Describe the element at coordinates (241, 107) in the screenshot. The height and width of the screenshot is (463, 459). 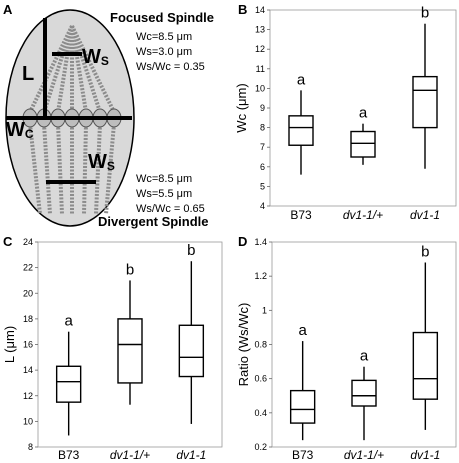
I see `y-axis-label: Wc (μm)` at that location.